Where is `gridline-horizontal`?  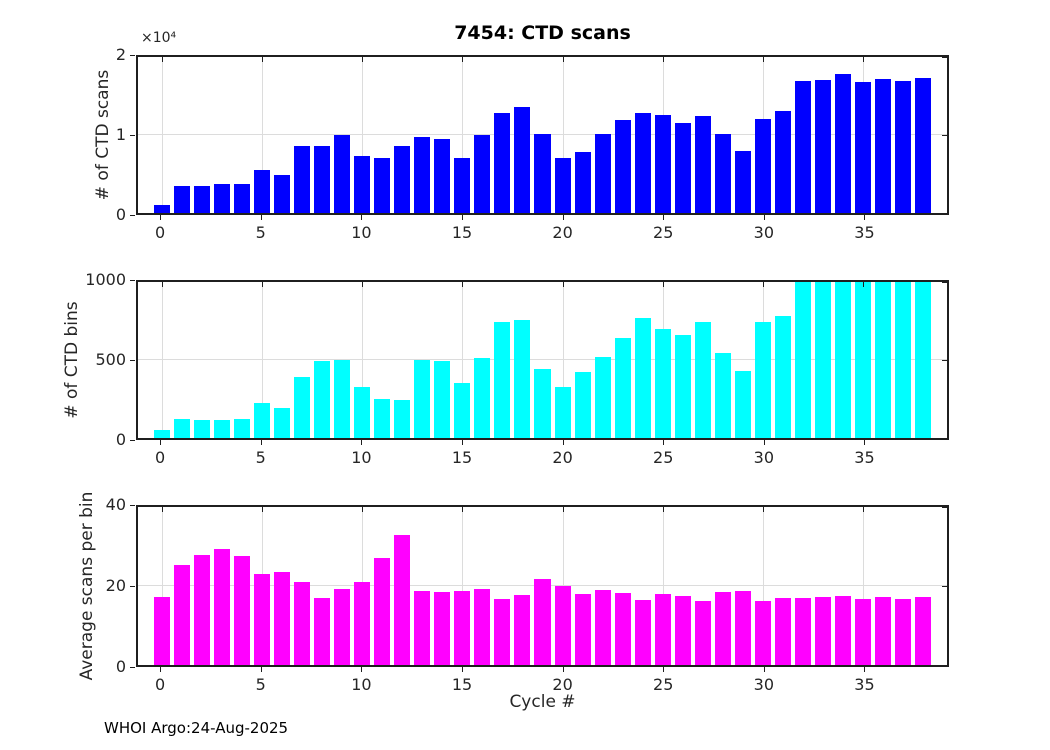 gridline-horizontal is located at coordinates (542, 359).